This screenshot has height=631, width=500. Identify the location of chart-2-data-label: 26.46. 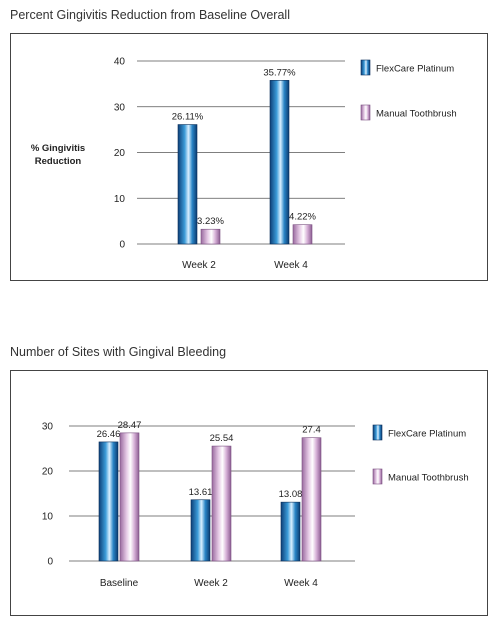
(109, 434).